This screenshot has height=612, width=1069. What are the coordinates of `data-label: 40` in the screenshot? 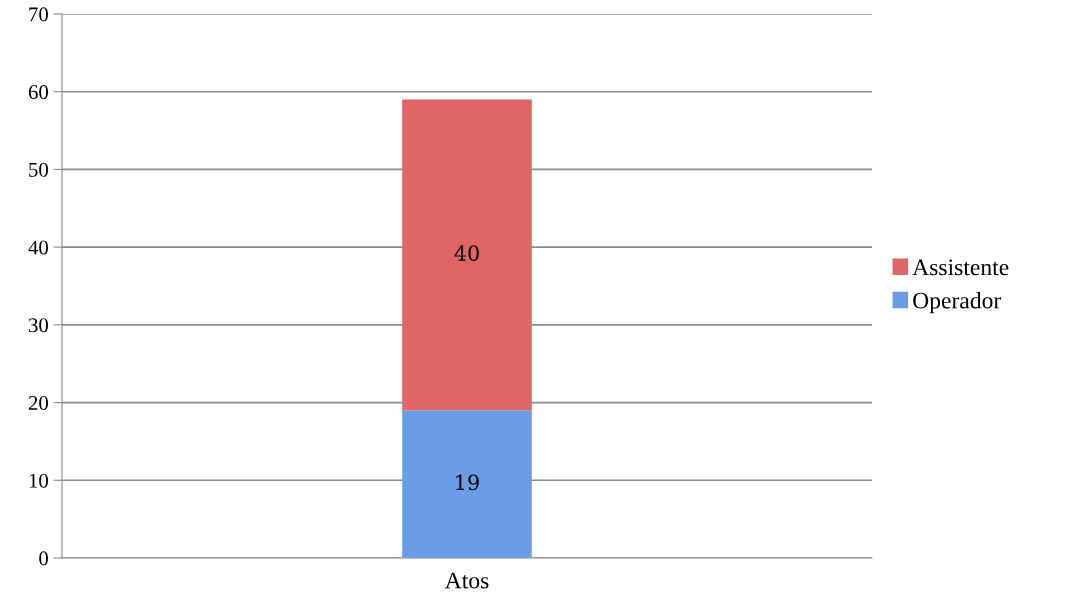 It's located at (466, 253).